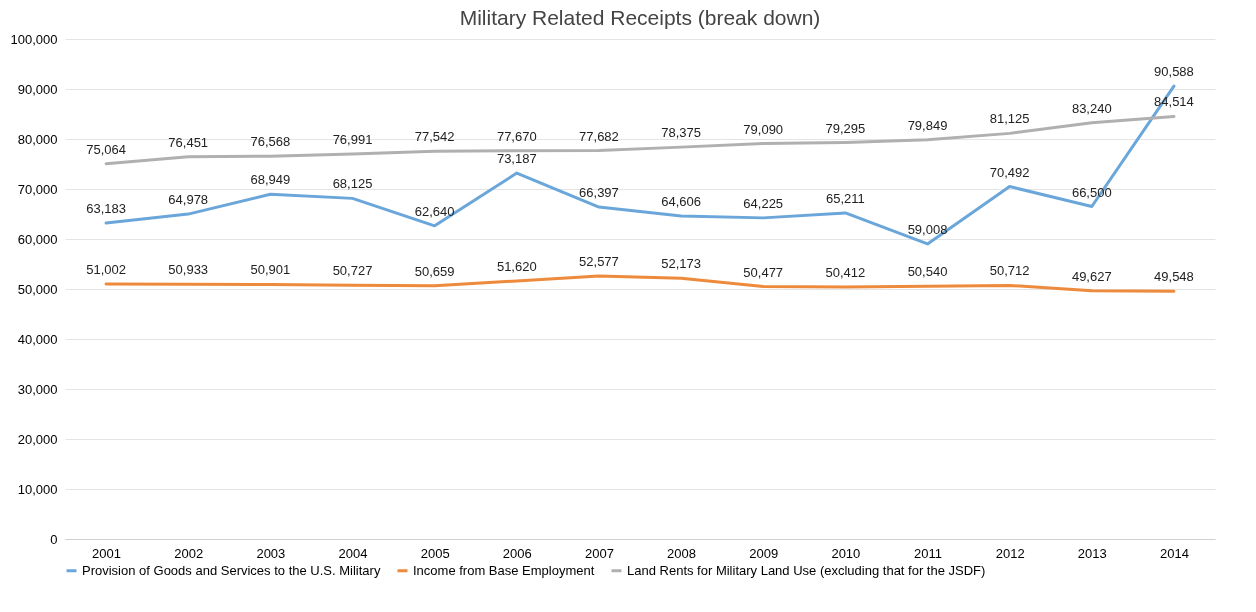 The height and width of the screenshot is (612, 1256). What do you see at coordinates (37, 239) in the screenshot?
I see `y-tick-label: 60,000` at bounding box center [37, 239].